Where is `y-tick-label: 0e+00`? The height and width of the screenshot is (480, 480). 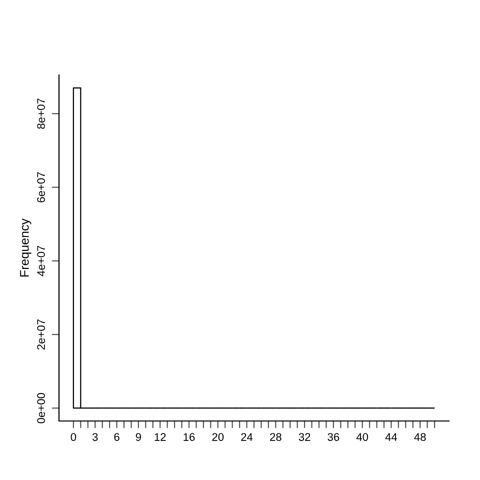
y-tick-label: 0e+00 is located at coordinates (41, 408).